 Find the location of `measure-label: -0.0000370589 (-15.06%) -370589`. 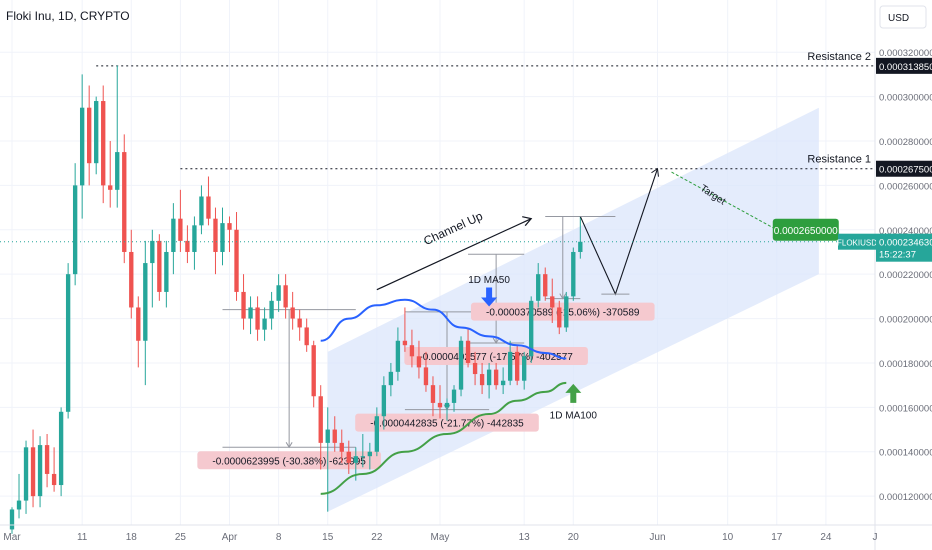

measure-label: -0.0000370589 (-15.06%) -370589 is located at coordinates (563, 313).